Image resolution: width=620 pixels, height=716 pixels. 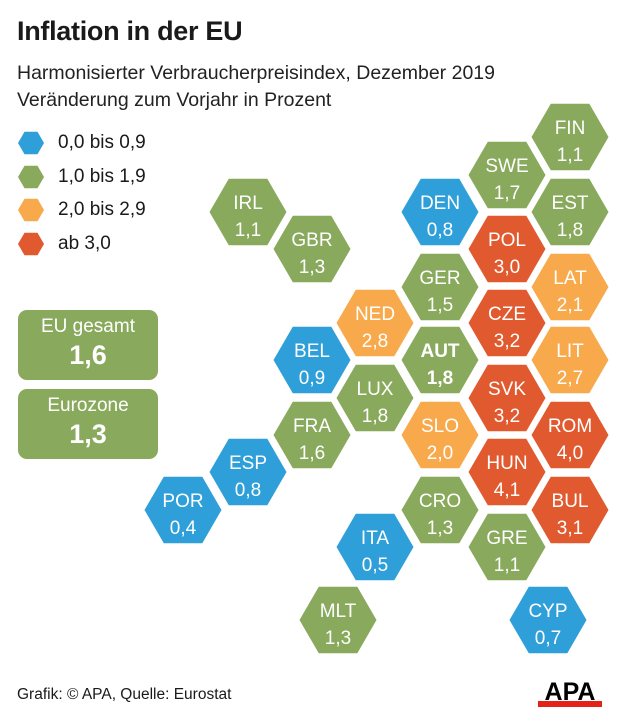 What do you see at coordinates (102, 209) in the screenshot?
I see `legend-label: 2,0 bis 2,9` at bounding box center [102, 209].